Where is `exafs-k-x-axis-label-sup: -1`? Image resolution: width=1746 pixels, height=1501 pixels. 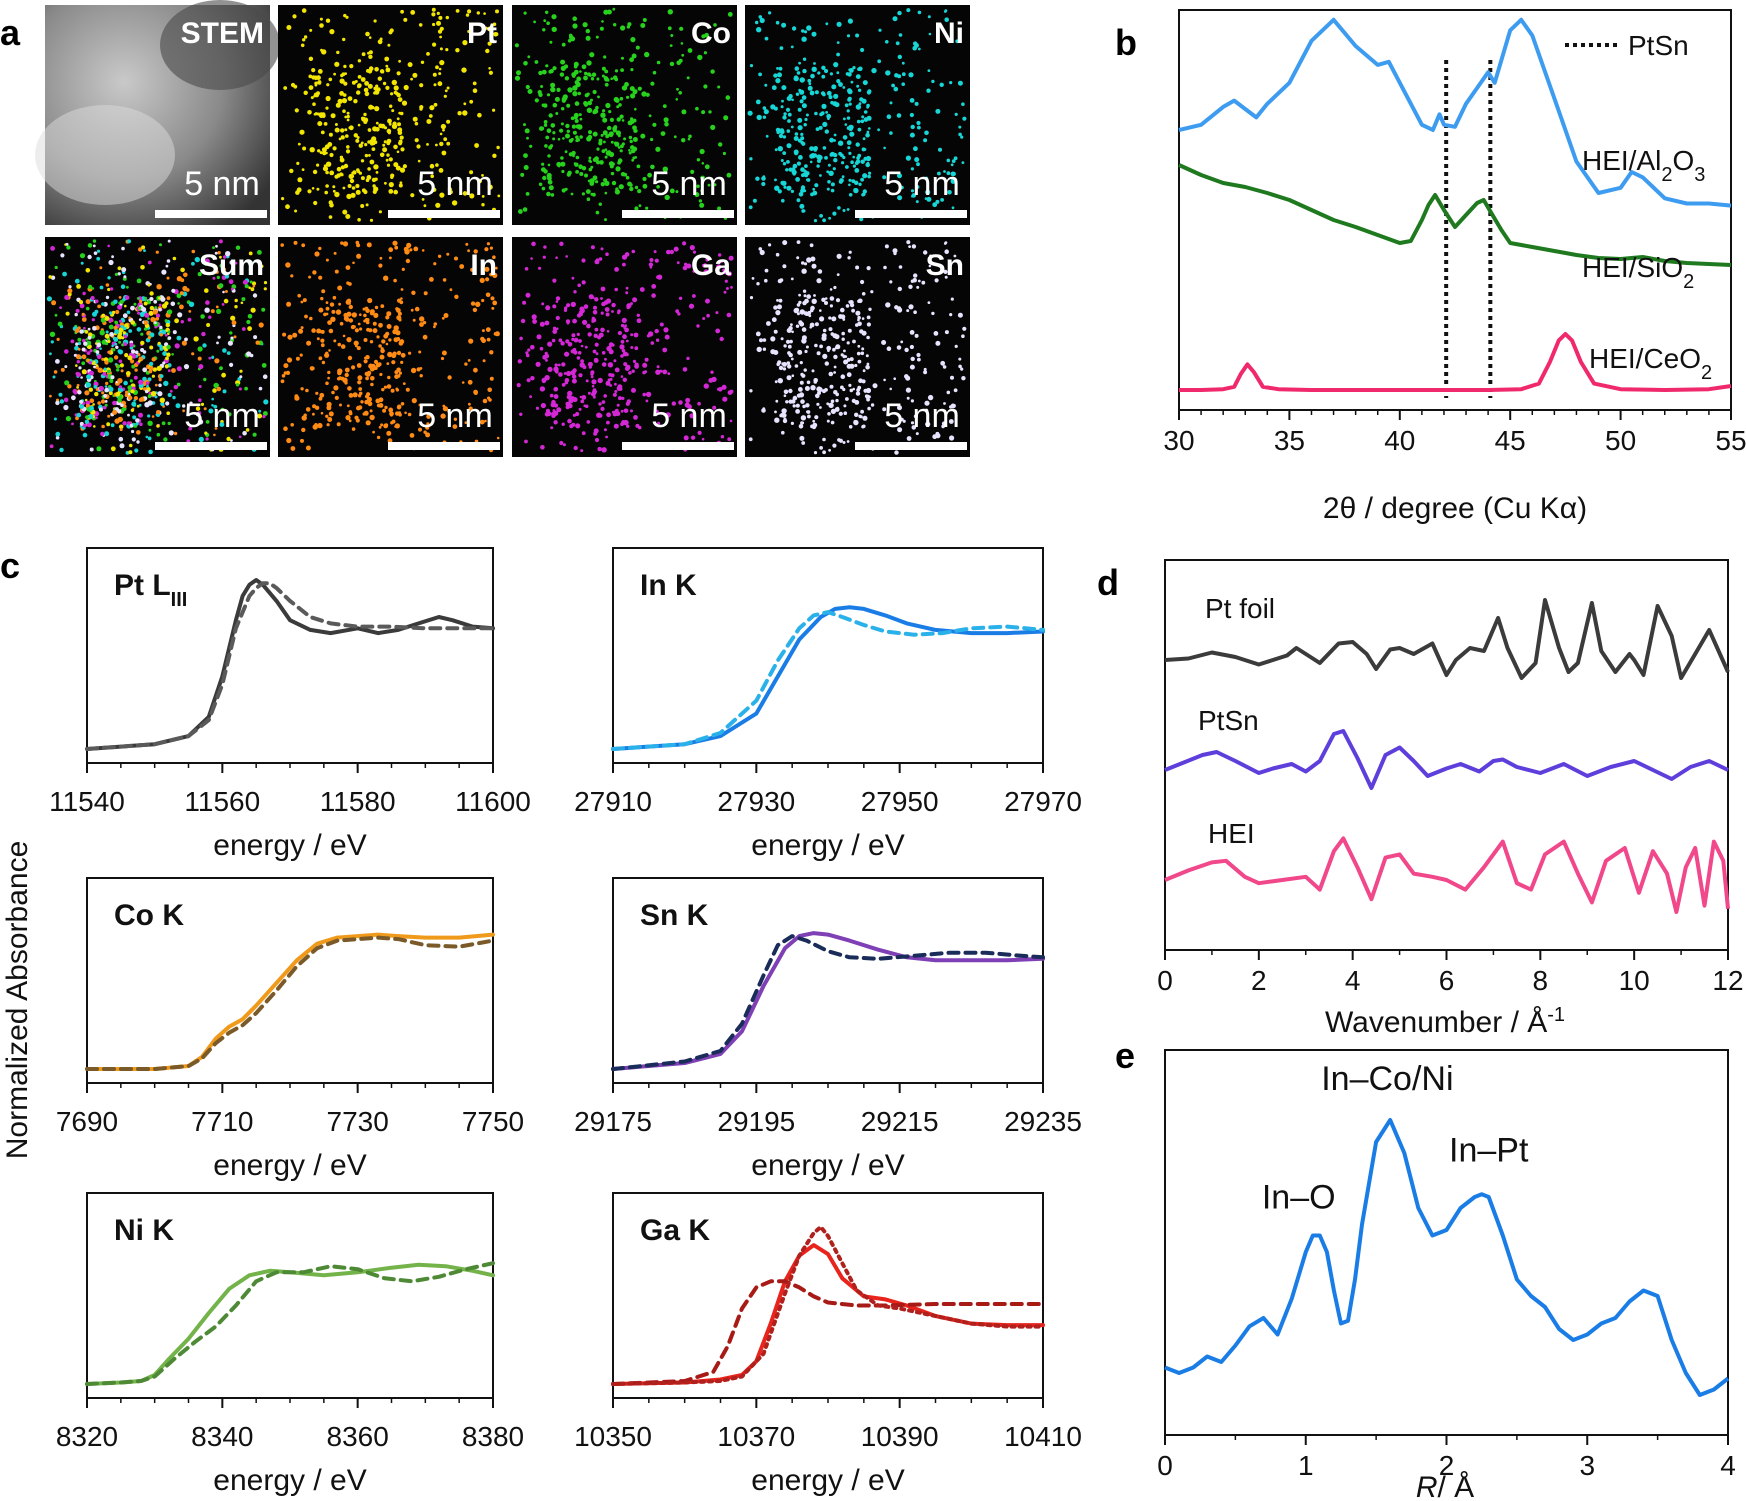 exafs-k-x-axis-label-sup: -1 is located at coordinates (1556, 1015).